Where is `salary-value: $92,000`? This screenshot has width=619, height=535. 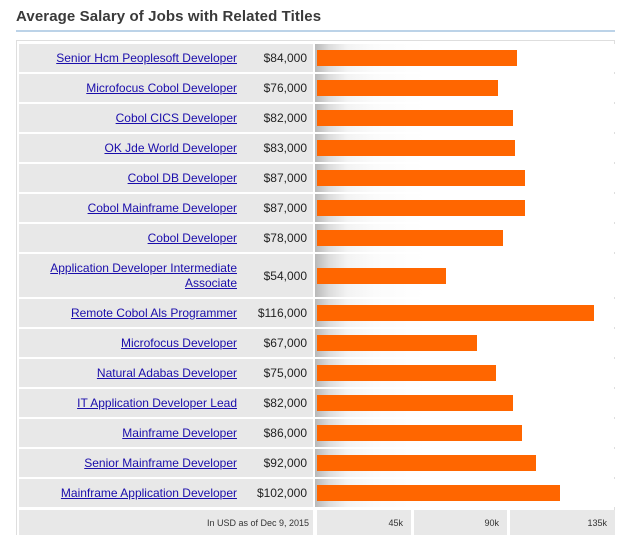 salary-value: $92,000 is located at coordinates (285, 463).